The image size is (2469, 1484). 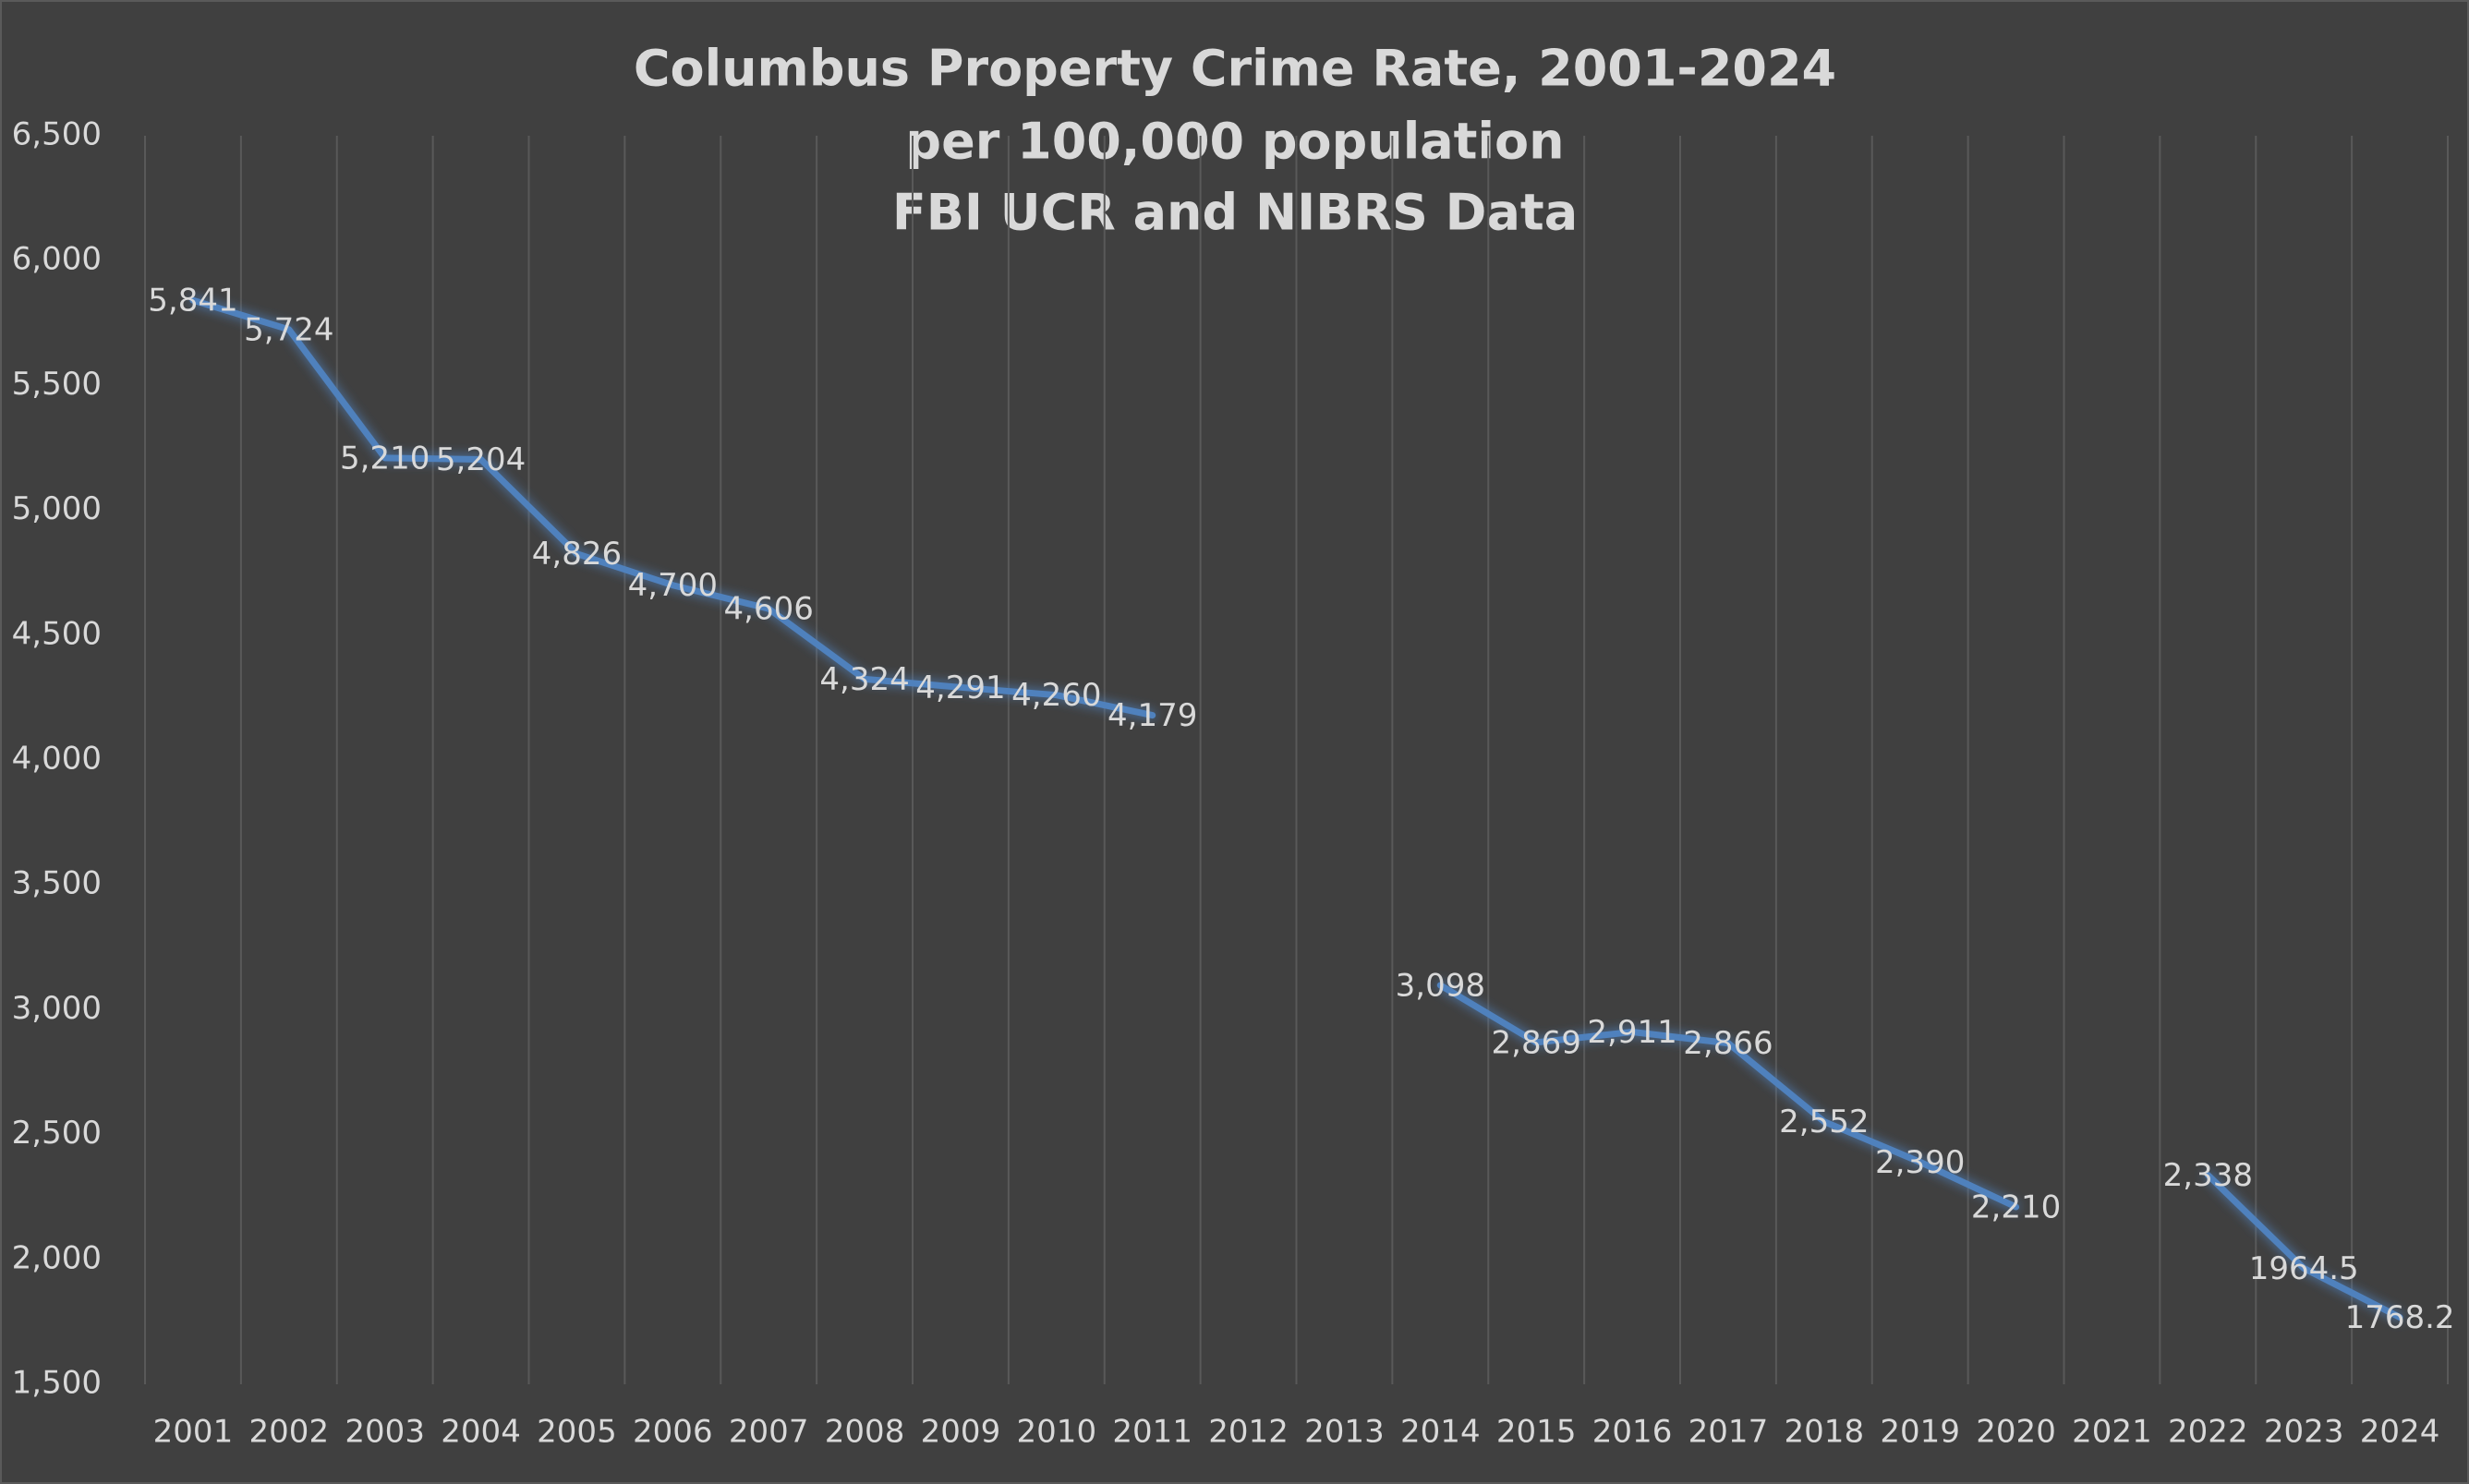 I want to click on x-tick-label: 2011, so click(x=1152, y=1432).